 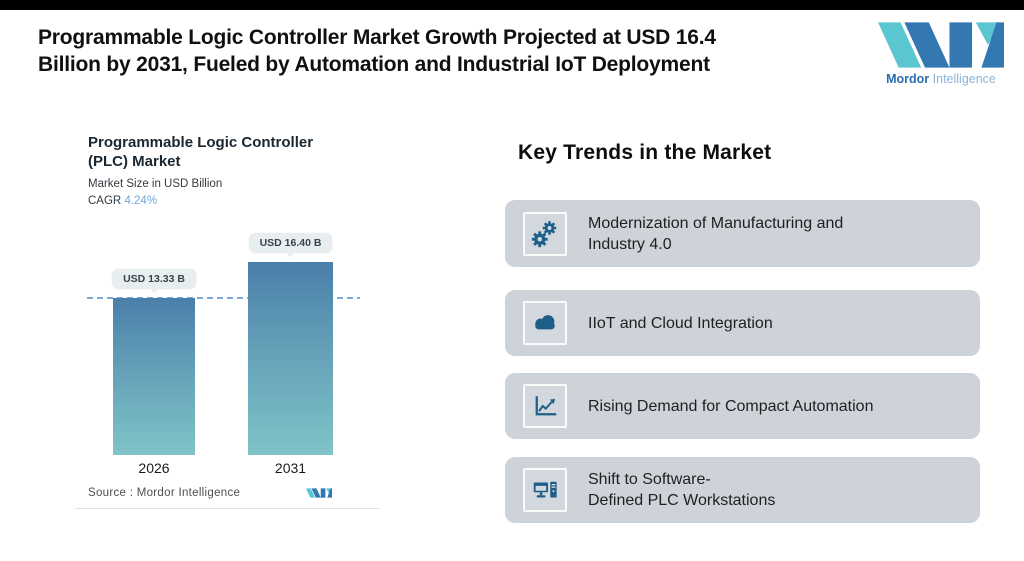 I want to click on bar-2031, so click(x=290, y=358).